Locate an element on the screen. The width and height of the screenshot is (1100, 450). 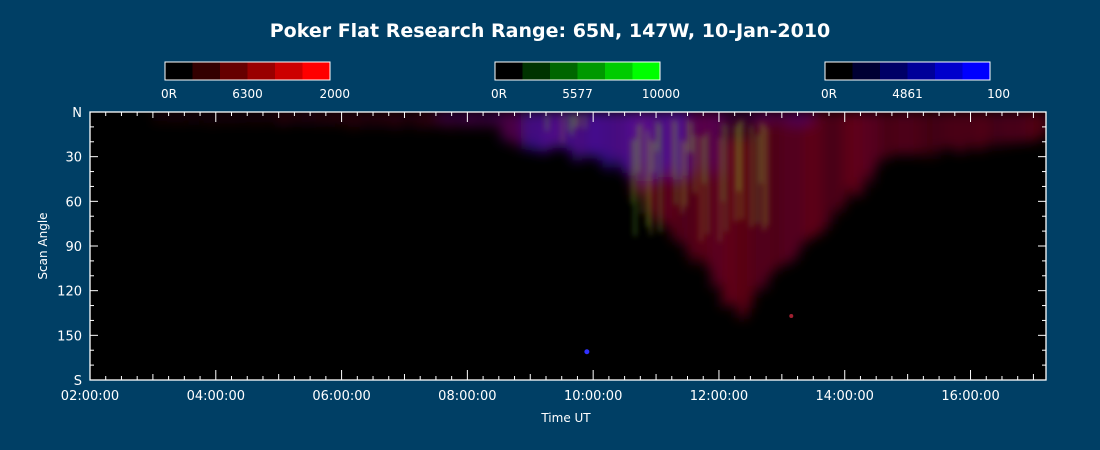
x-tick-label: 14:00:00 is located at coordinates (845, 396).